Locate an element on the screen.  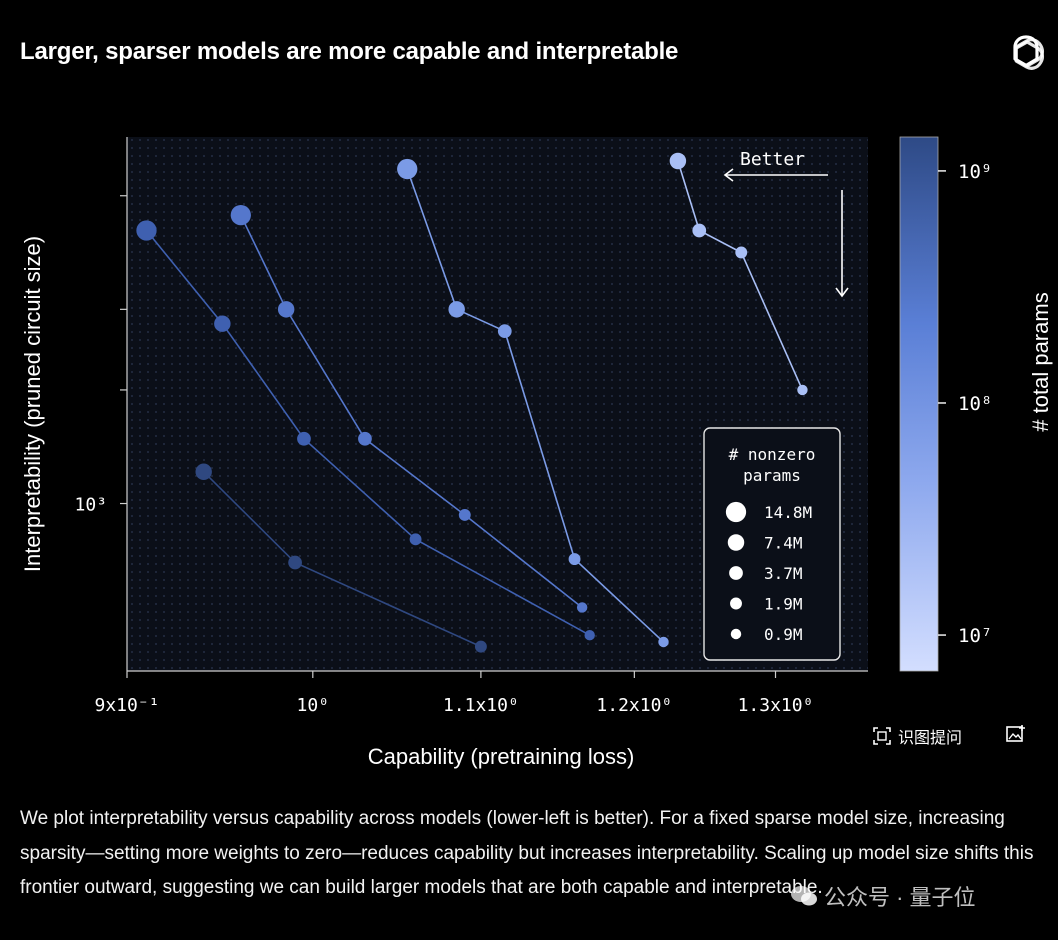
colorbar-label: # total params is located at coordinates (1040, 361).